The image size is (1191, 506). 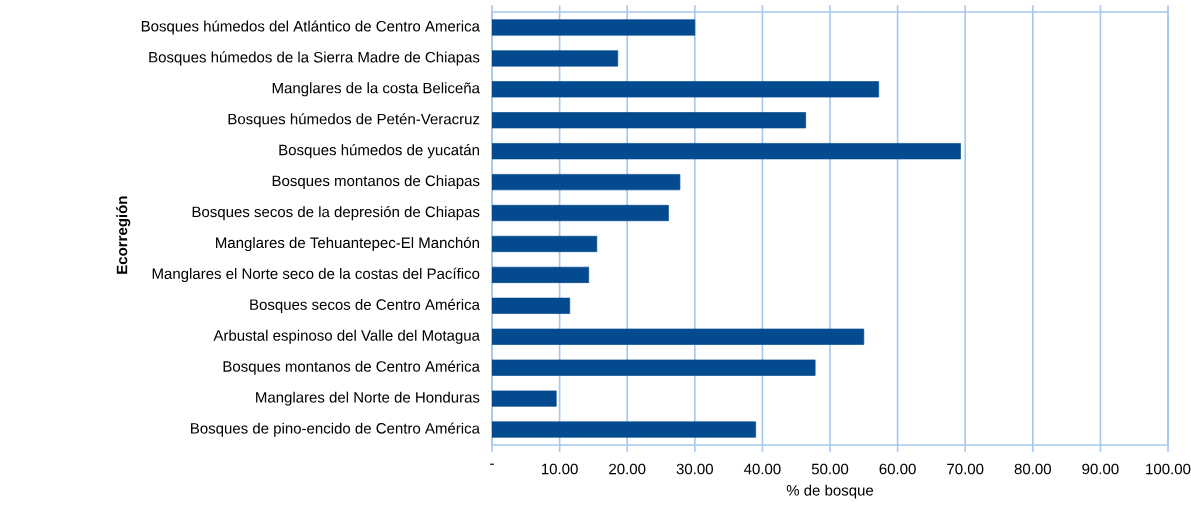 What do you see at coordinates (310, 27) in the screenshot?
I see `y-tick-label: Bosques húmedos del Atlántico de Centro America` at bounding box center [310, 27].